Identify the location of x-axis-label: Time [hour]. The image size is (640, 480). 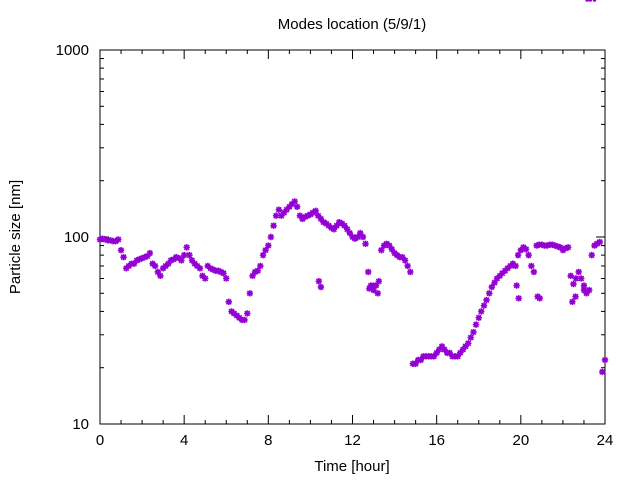
(351, 466).